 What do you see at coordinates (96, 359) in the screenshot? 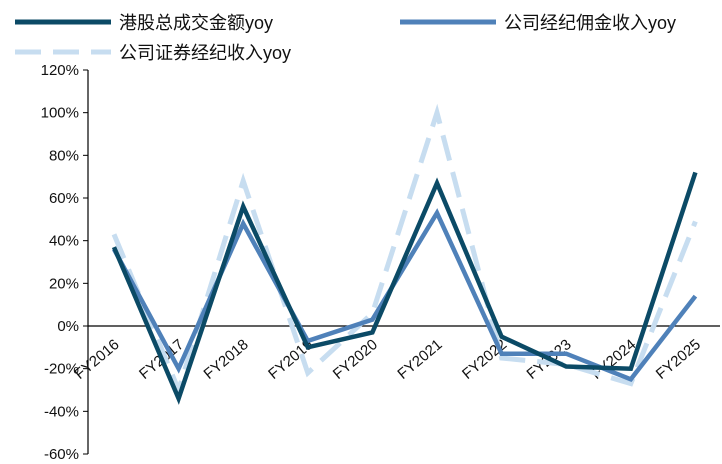
I see `x-tick-label: FY2016` at bounding box center [96, 359].